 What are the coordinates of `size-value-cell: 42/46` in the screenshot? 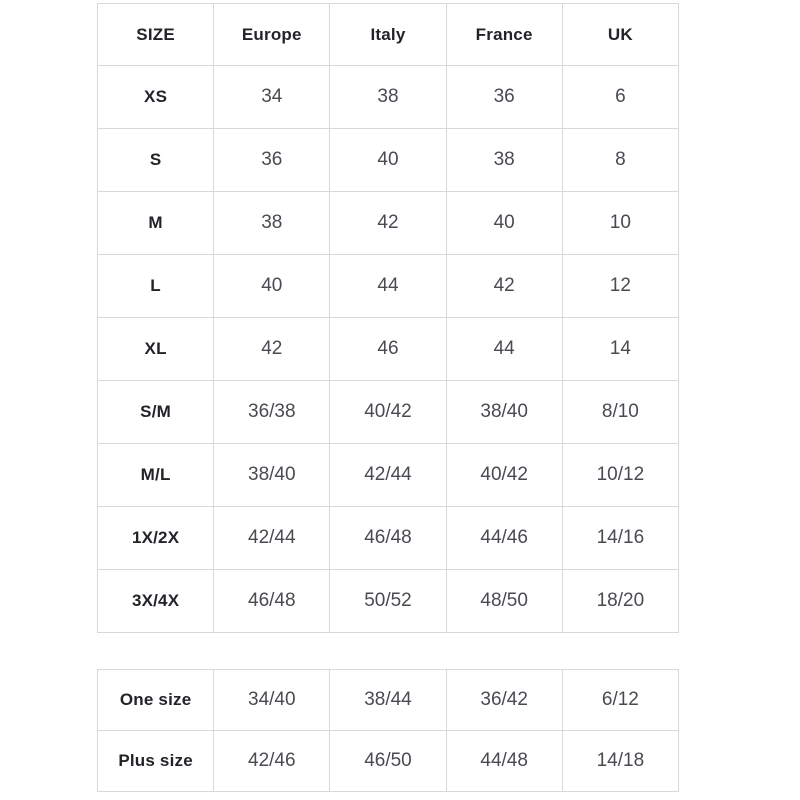 It's located at (272, 761).